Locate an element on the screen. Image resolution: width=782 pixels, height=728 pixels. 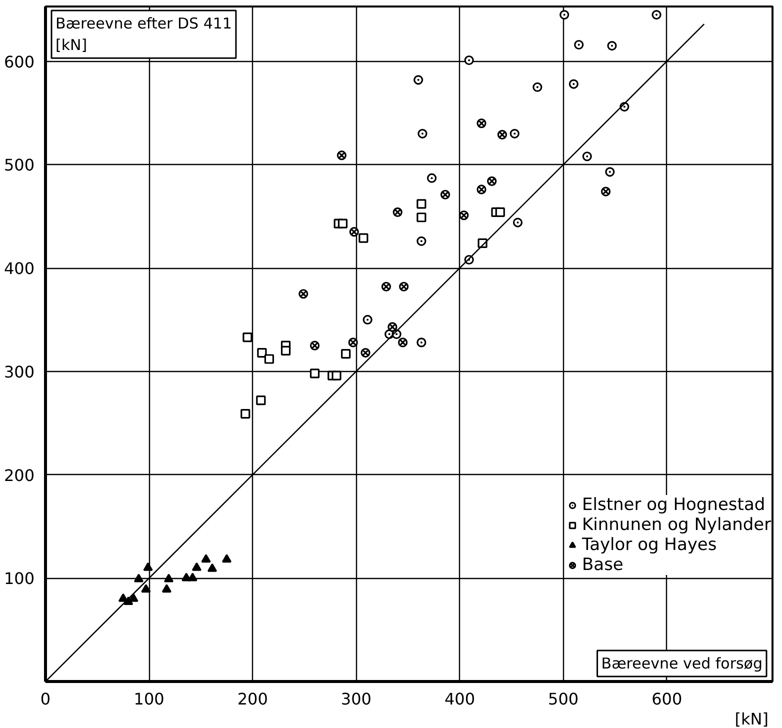
y-tick-label: 500 is located at coordinates (19, 165).